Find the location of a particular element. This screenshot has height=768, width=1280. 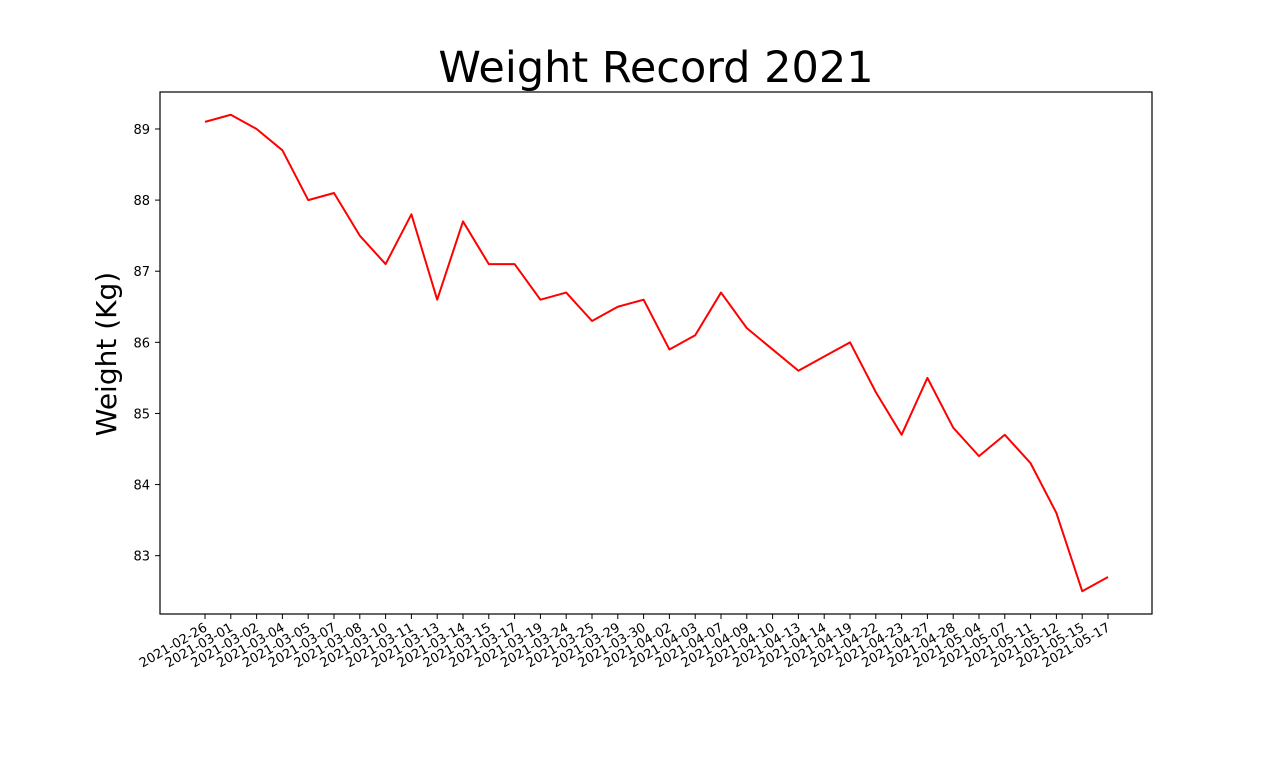

y-tick-label: 88 is located at coordinates (141, 201).